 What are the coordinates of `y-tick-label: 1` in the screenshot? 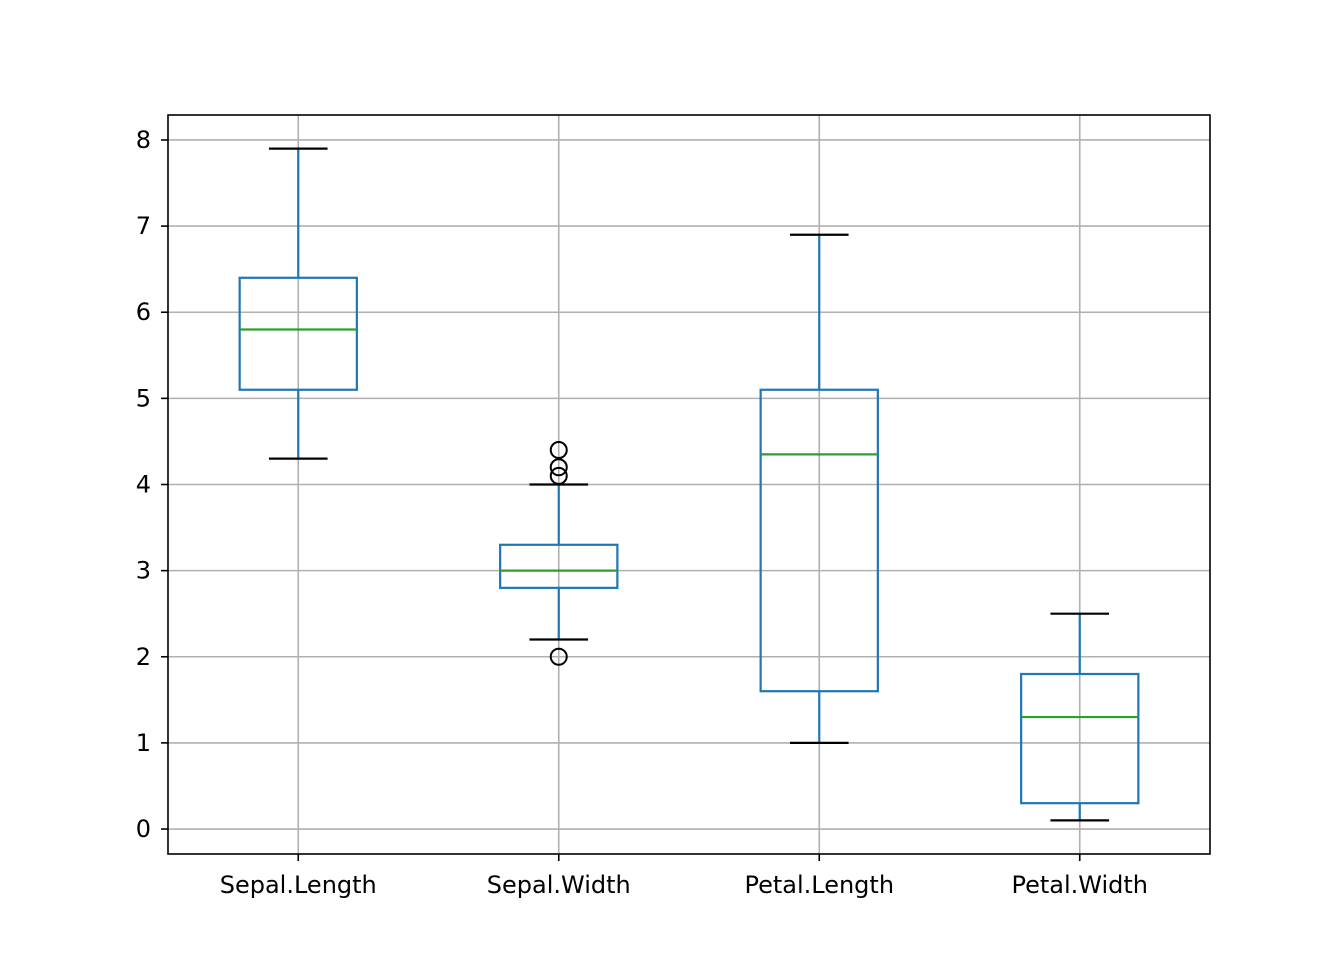 It's located at (143, 743).